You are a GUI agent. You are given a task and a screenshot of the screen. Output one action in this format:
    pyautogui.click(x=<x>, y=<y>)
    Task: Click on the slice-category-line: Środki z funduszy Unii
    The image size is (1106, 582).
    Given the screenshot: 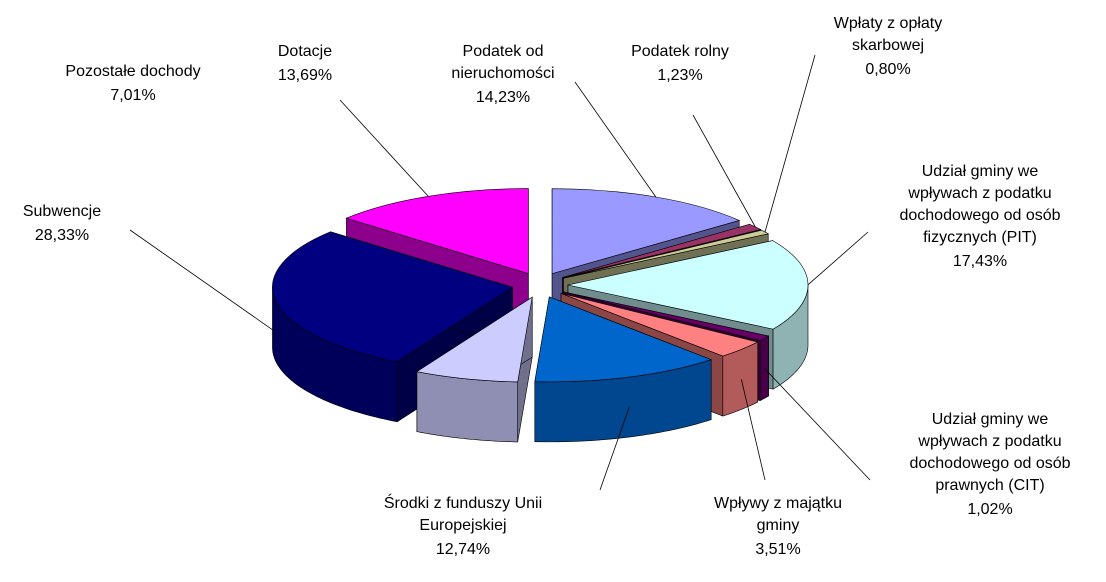 What is the action you would take?
    pyautogui.click(x=463, y=502)
    